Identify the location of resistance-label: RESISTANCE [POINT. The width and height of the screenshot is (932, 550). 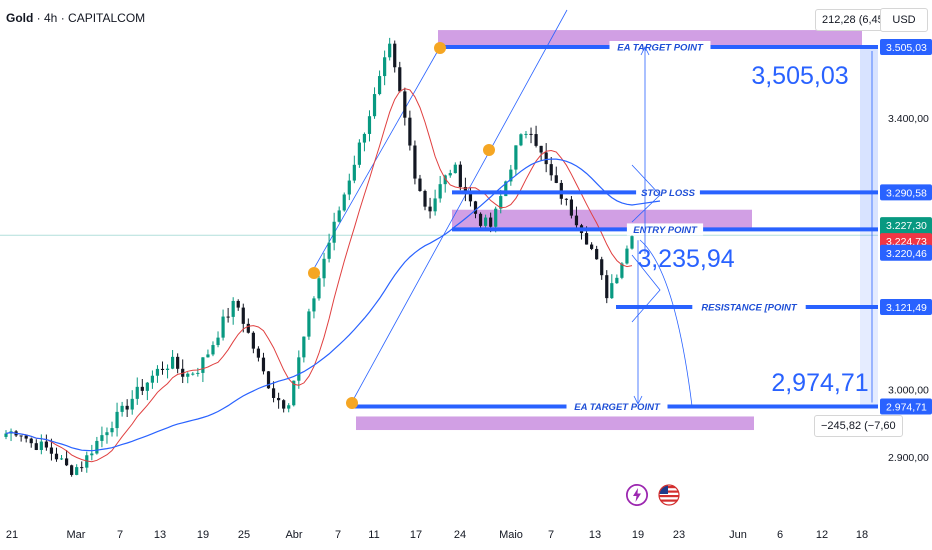
(749, 307).